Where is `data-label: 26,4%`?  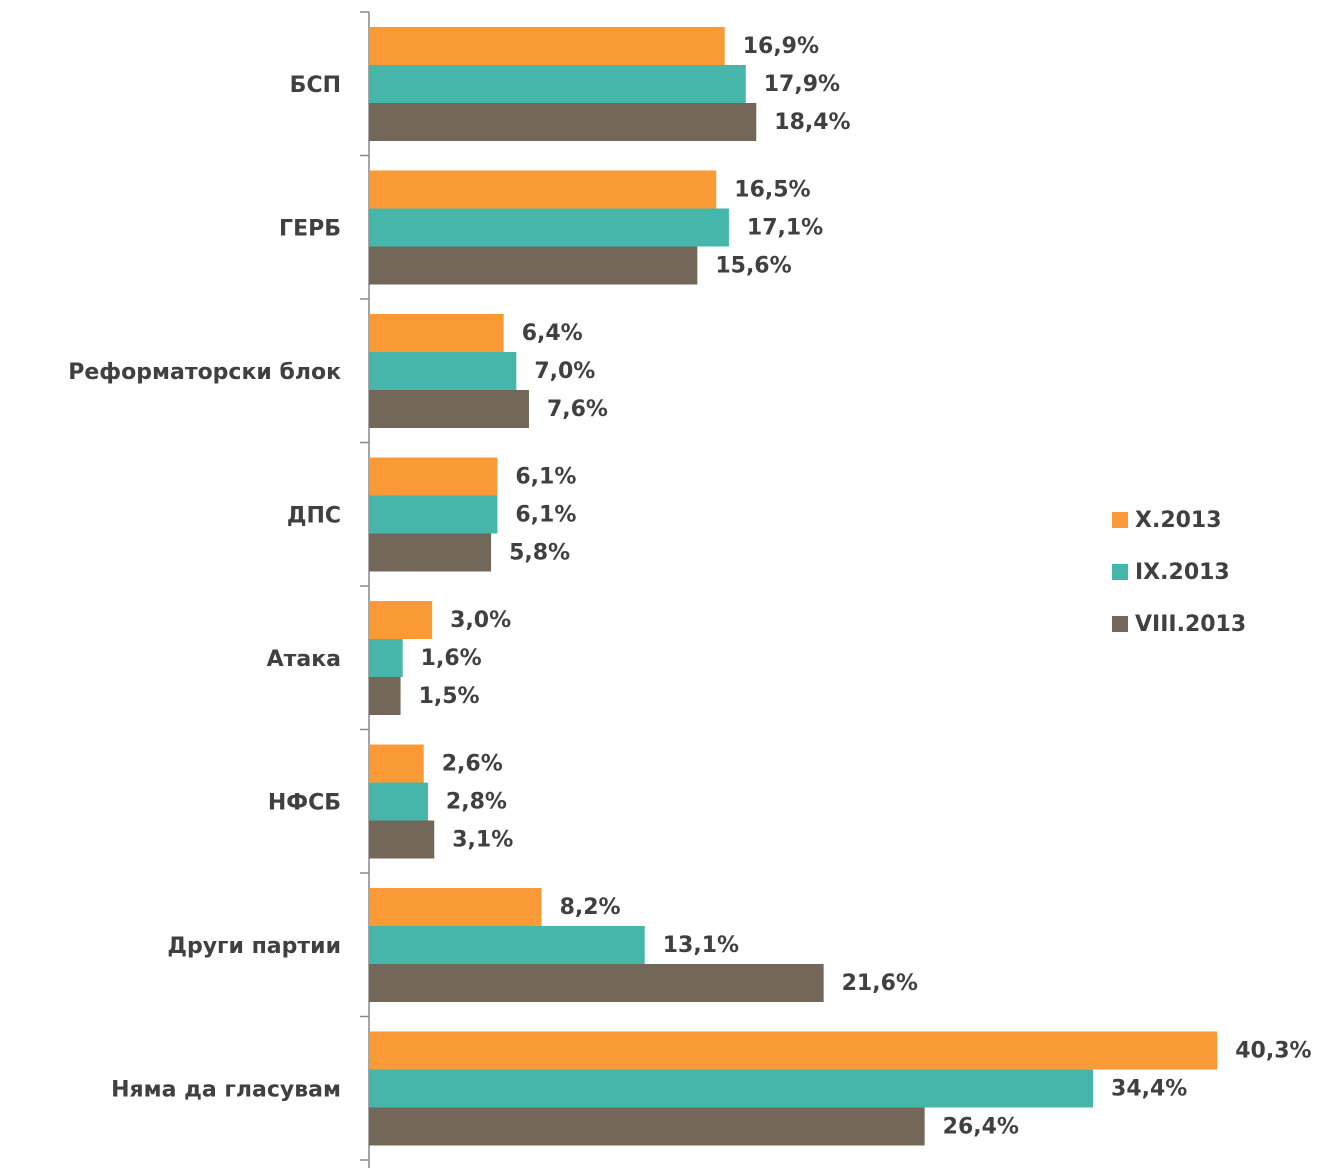 data-label: 26,4% is located at coordinates (981, 1127).